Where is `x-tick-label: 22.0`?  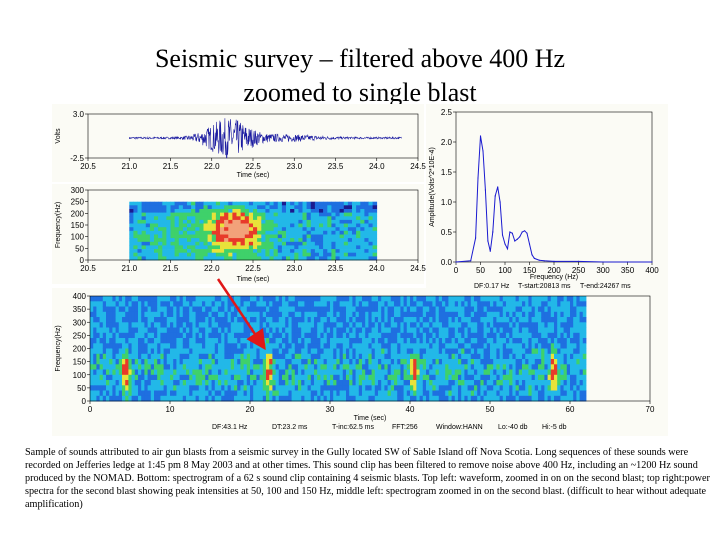
x-tick-label: 22.0 is located at coordinates (212, 166).